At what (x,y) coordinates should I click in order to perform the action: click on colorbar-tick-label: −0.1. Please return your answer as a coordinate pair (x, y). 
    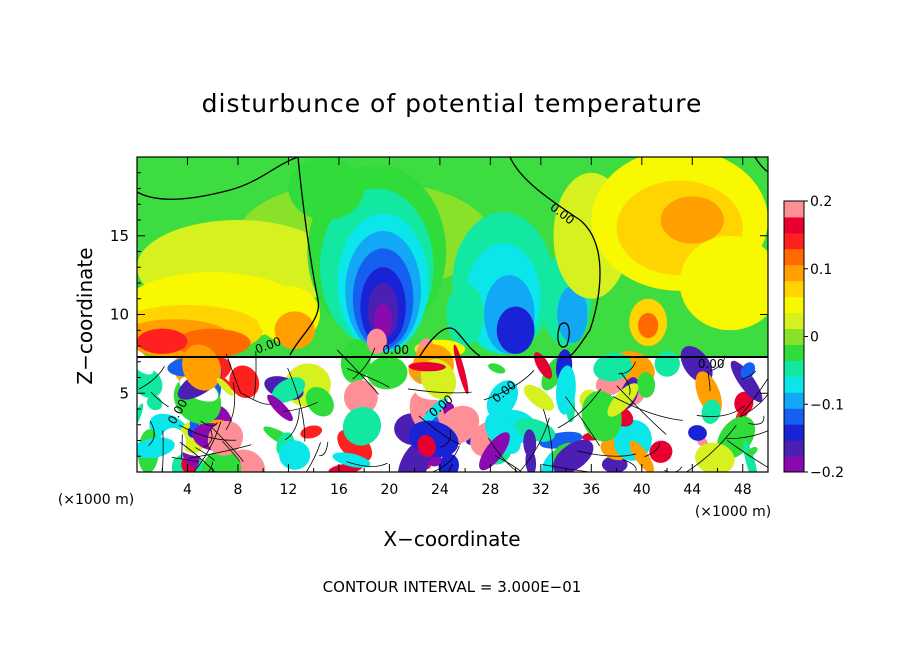
    Looking at the image, I should click on (827, 405).